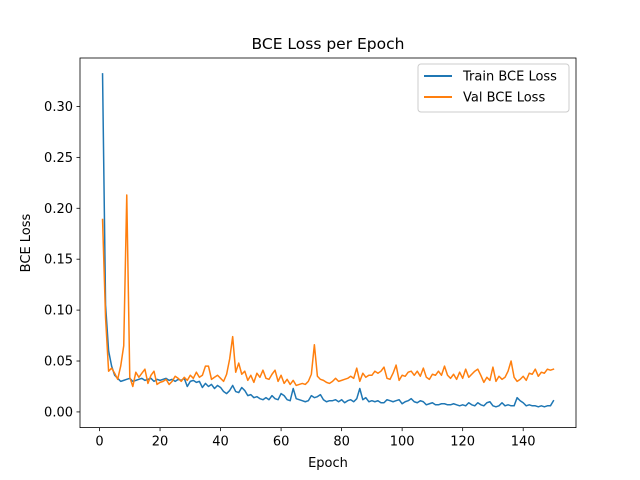 The image size is (640, 480). What do you see at coordinates (58, 209) in the screenshot?
I see `y-tick-label-4: 0.20` at bounding box center [58, 209].